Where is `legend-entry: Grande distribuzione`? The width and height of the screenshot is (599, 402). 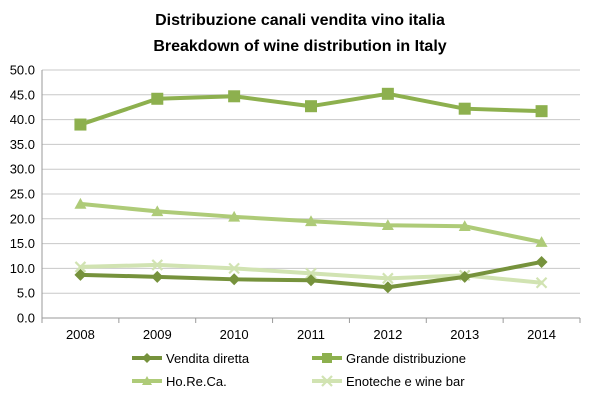 legend-entry: Grande distribuzione is located at coordinates (389, 358).